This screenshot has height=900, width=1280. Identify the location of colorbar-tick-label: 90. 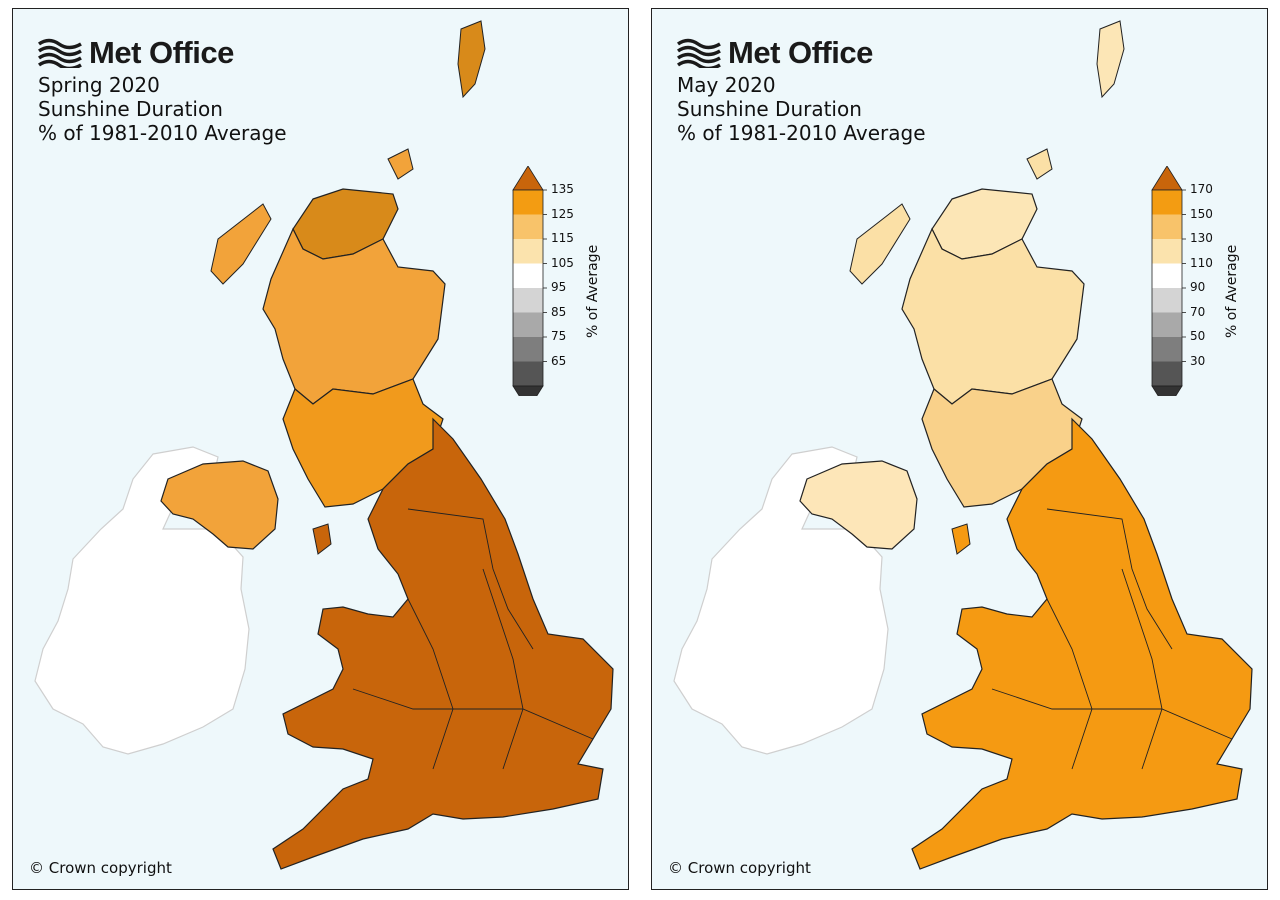
(1198, 287).